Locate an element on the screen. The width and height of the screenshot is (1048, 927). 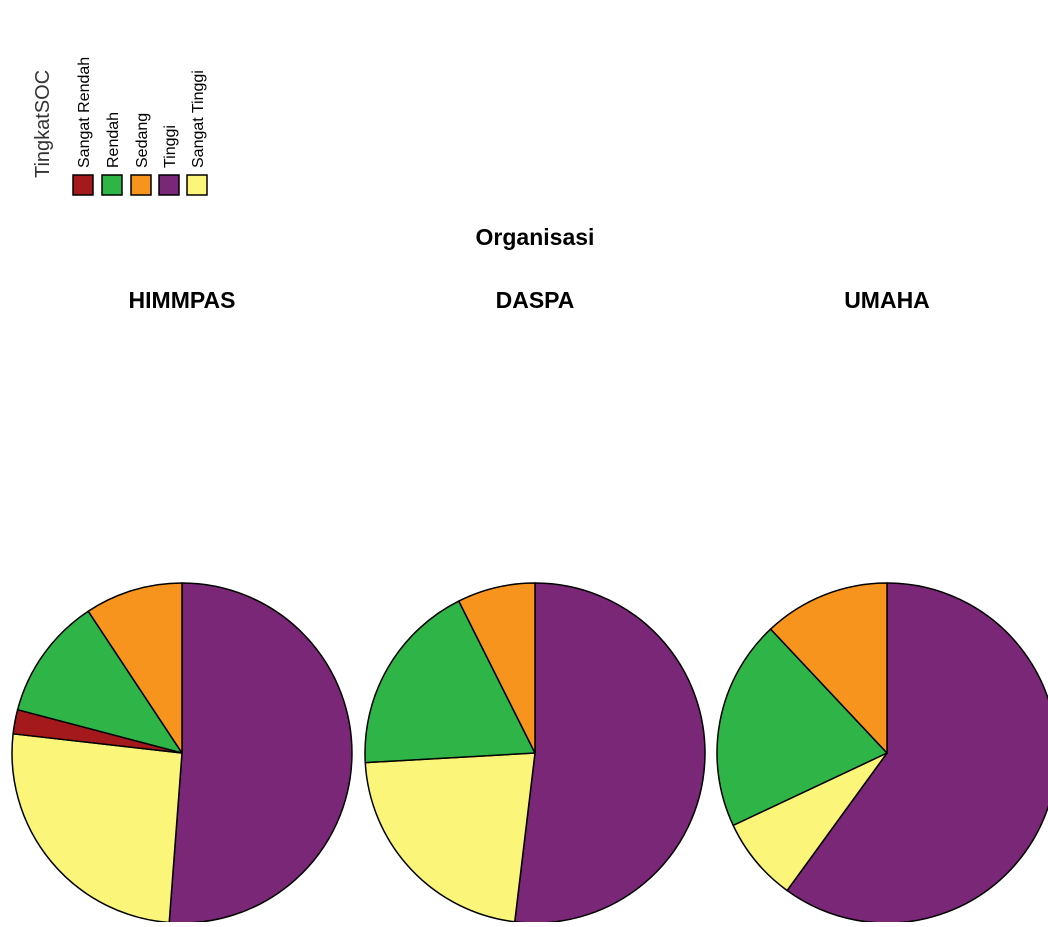
legend-label-rendah: Rendah is located at coordinates (113, 140).